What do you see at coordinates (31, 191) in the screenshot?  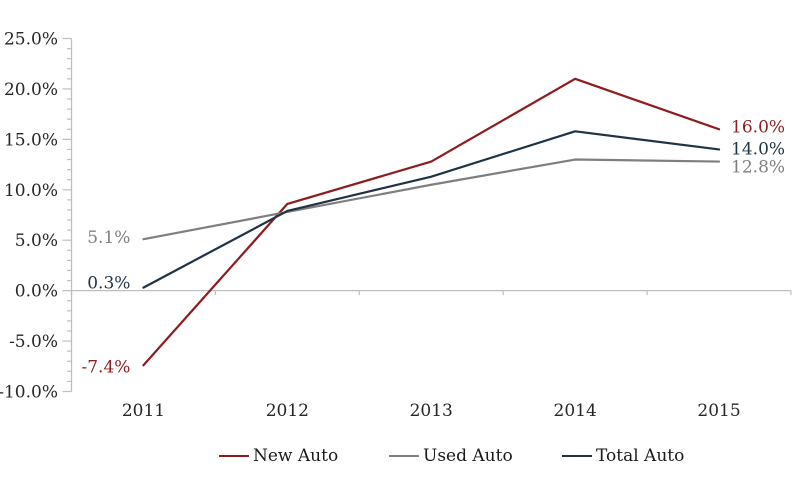 I see `y-tick-label: 10.0%` at bounding box center [31, 191].